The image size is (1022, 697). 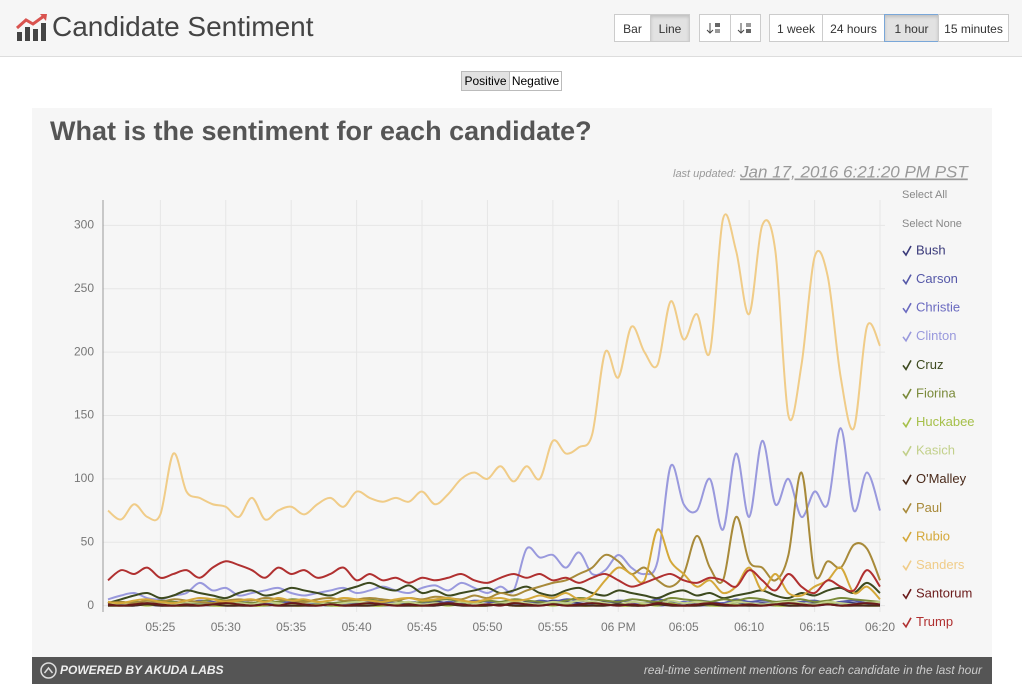 What do you see at coordinates (935, 450) in the screenshot?
I see `legend-label: Kasich` at bounding box center [935, 450].